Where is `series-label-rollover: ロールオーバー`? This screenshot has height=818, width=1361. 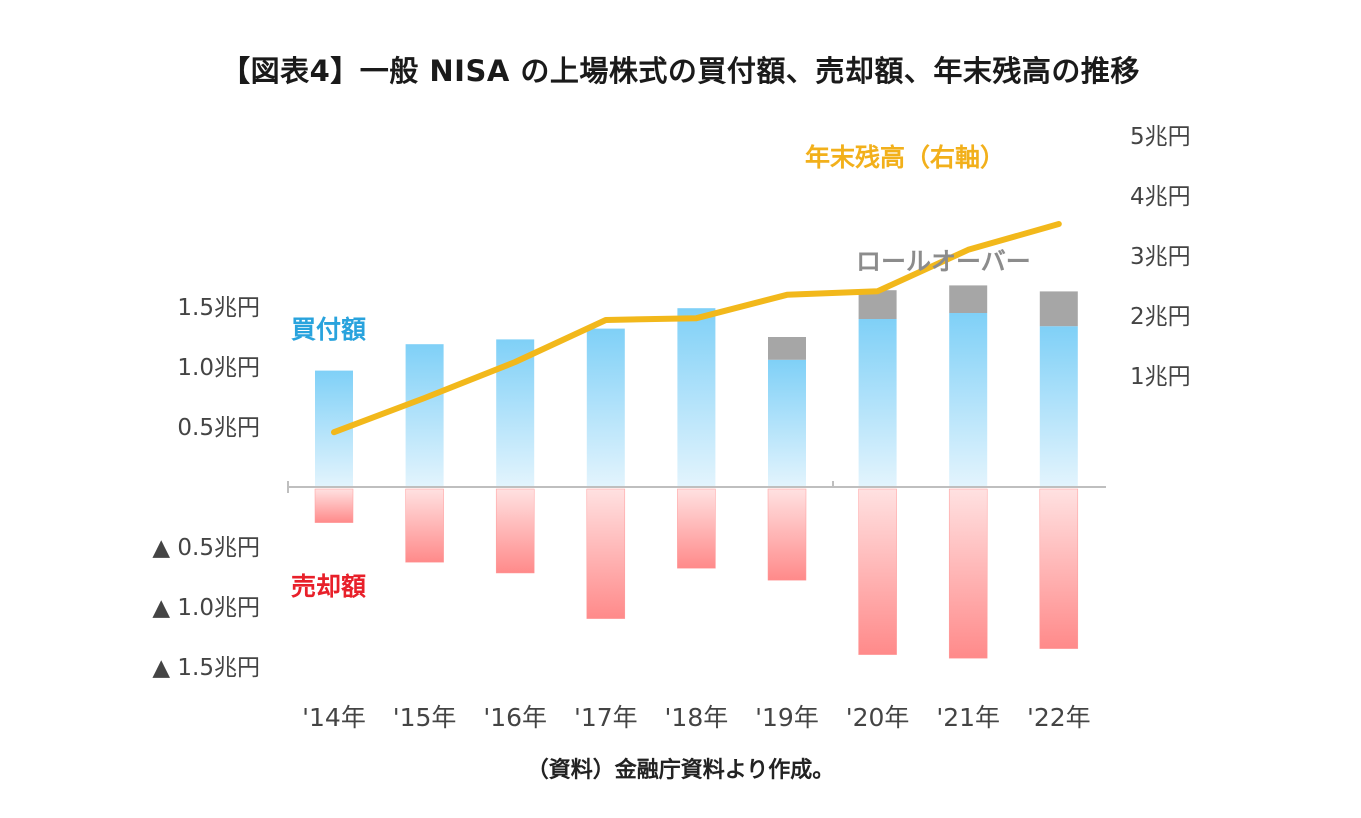 series-label-rollover: ロールオーバー is located at coordinates (943, 261).